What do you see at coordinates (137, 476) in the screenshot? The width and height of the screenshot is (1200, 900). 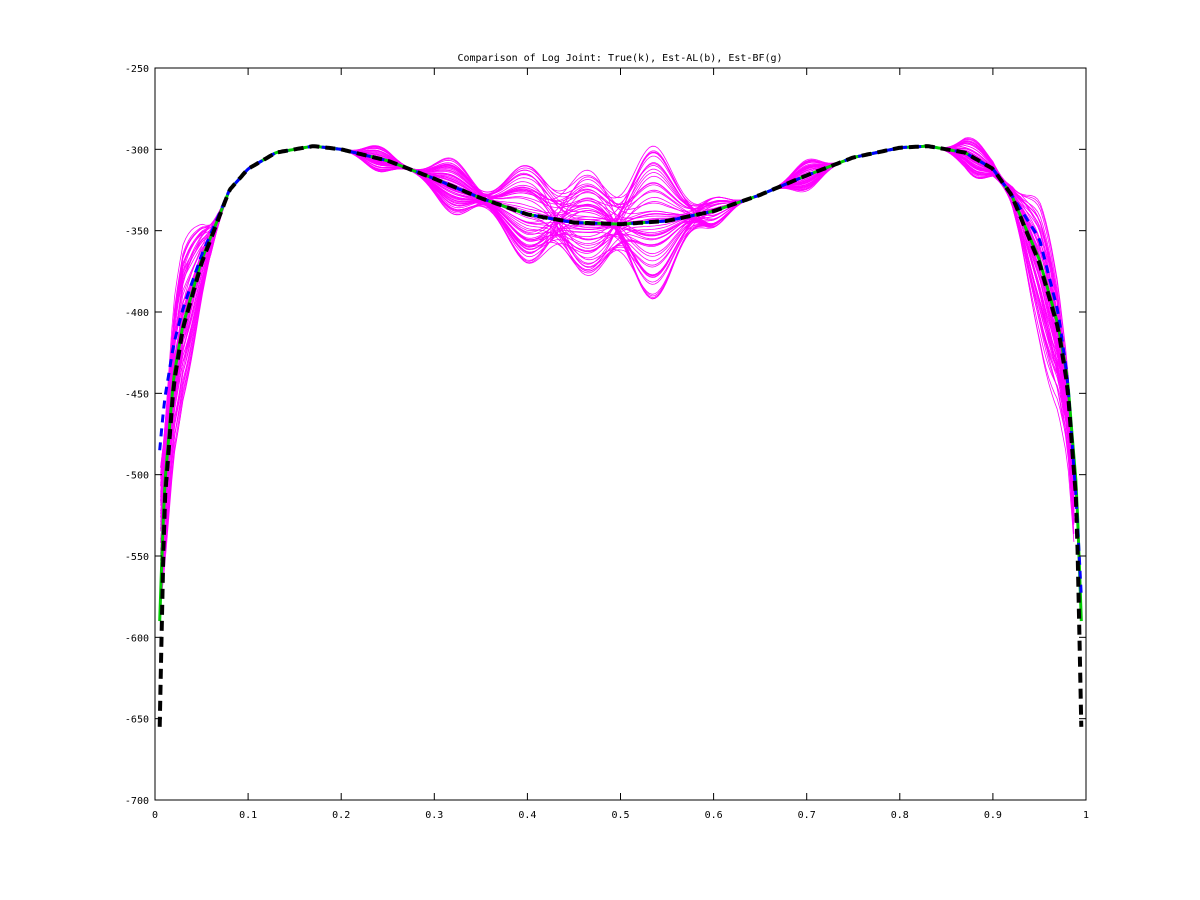 I see `y-tick-label: -500` at bounding box center [137, 476].